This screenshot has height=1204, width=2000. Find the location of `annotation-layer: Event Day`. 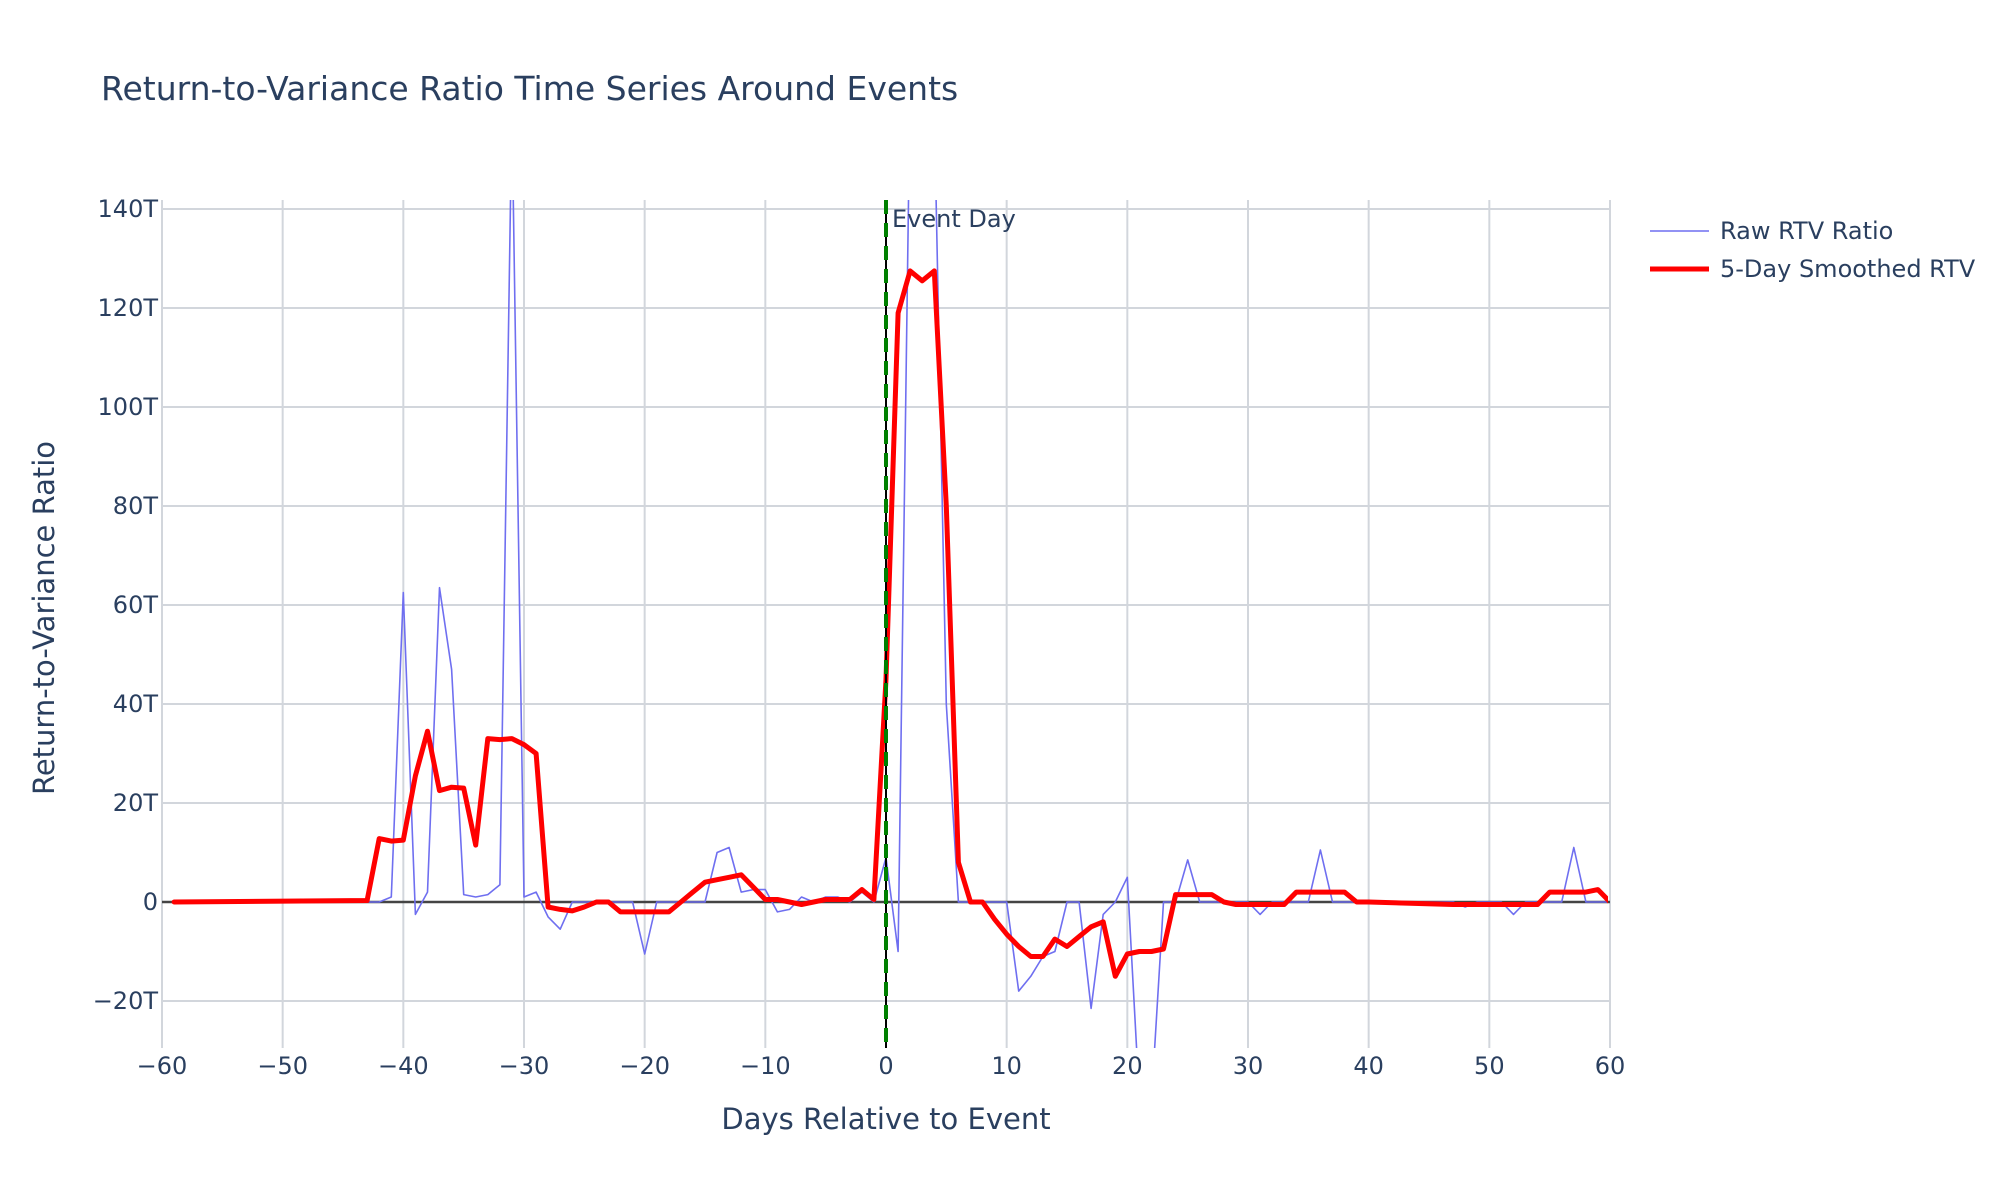

annotation-layer: Event Day is located at coordinates (954, 219).